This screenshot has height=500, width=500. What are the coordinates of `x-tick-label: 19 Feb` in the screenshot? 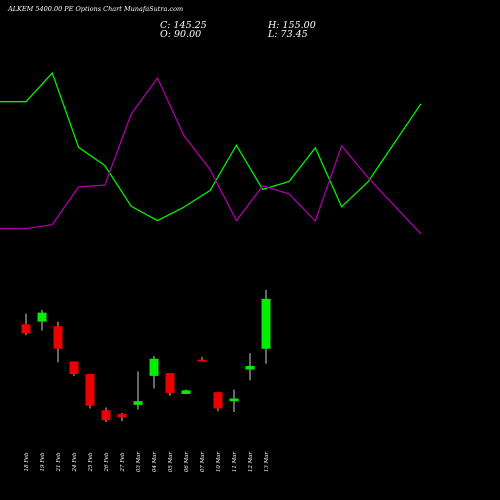 It's located at (43, 462).